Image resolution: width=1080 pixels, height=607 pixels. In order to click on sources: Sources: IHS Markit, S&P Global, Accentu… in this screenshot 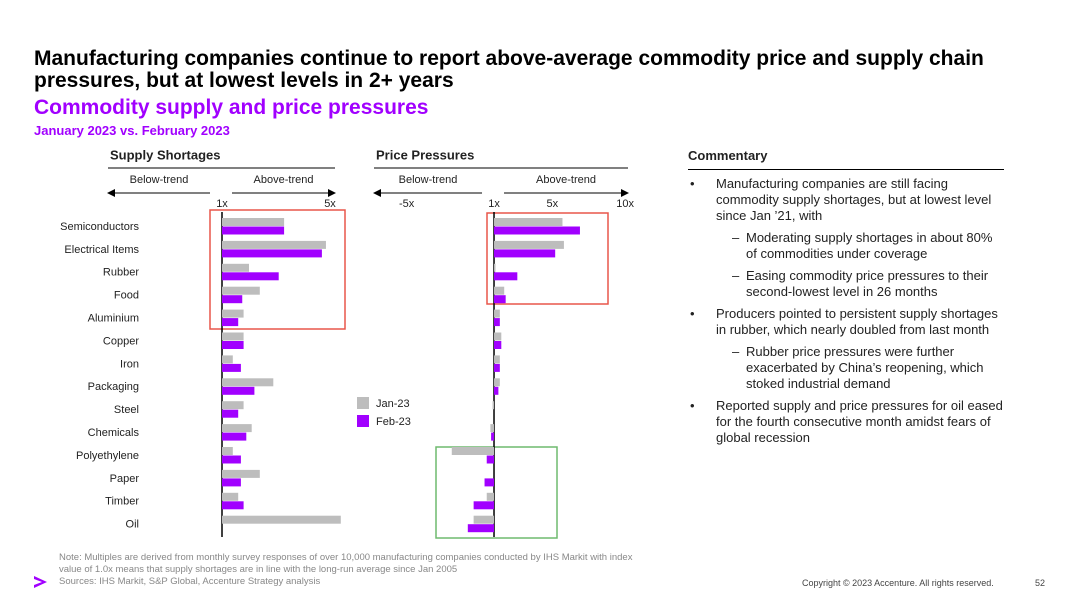, I will do `click(190, 581)`.